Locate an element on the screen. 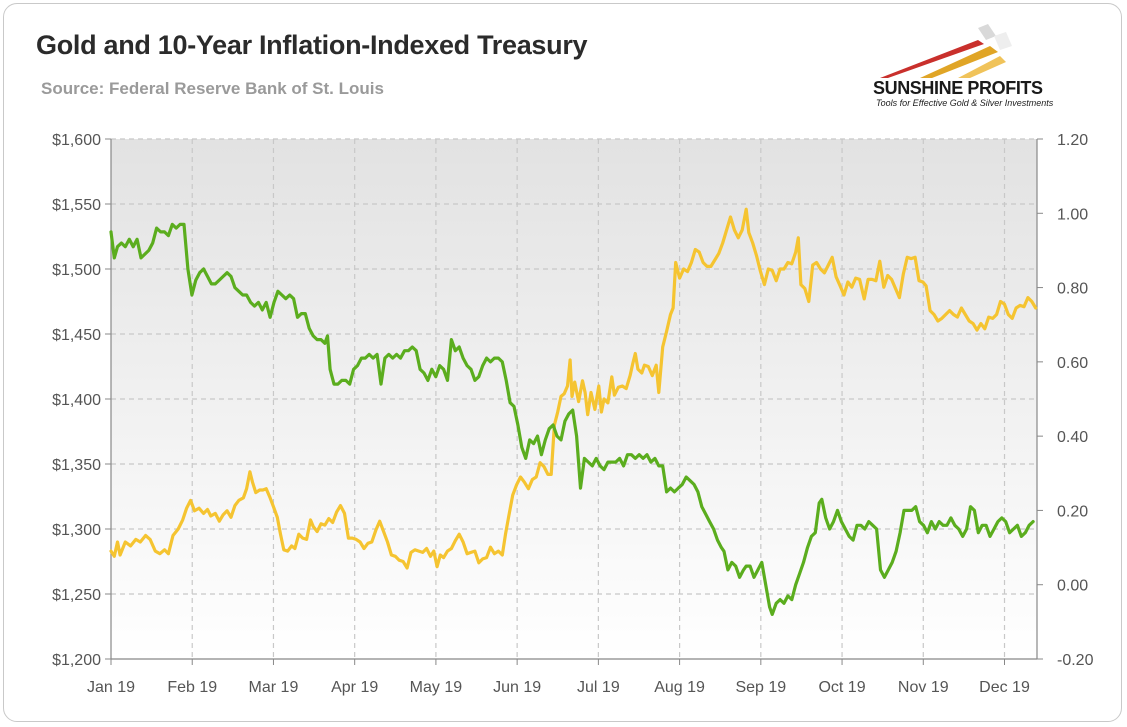 The height and width of the screenshot is (727, 1127). left-tick-label: $1,300 is located at coordinates (76, 530).